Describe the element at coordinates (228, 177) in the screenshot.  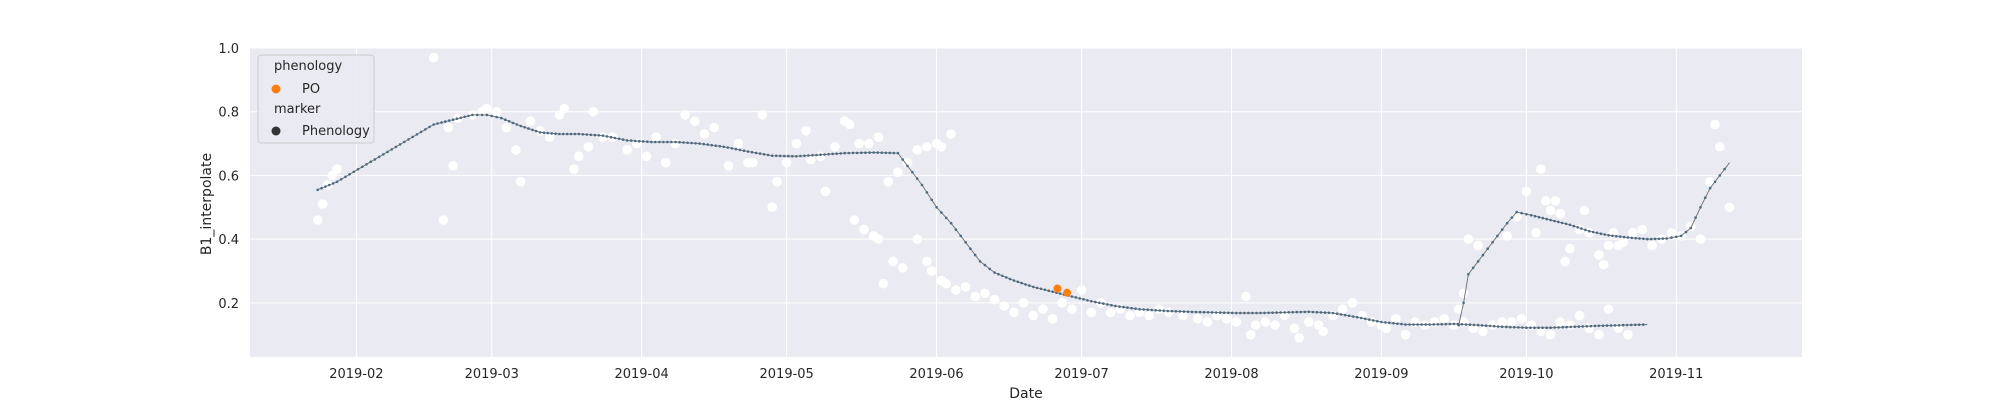
I see `y-axis-ticks: 1.0 0.8 0.6 0.4 0.2` at that location.